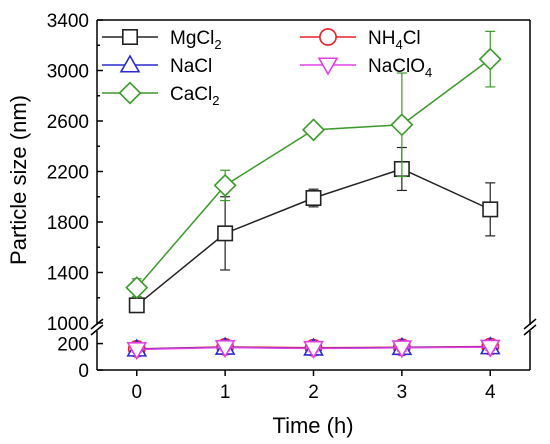  I want to click on y-tick-label: 3400, so click(68, 21).